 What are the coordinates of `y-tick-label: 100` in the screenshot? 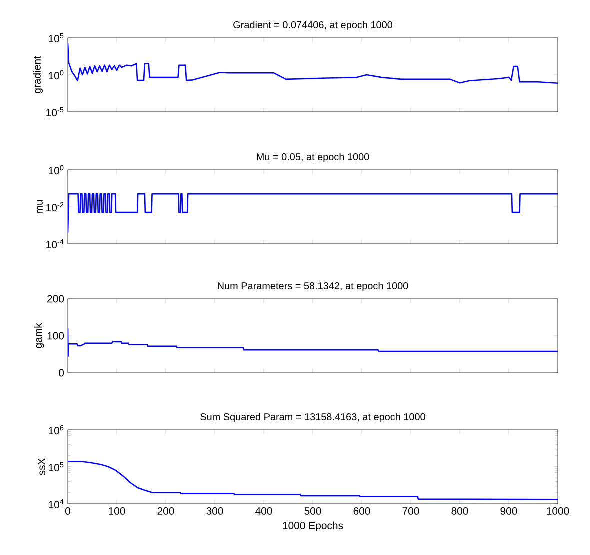 It's located at (56, 336).